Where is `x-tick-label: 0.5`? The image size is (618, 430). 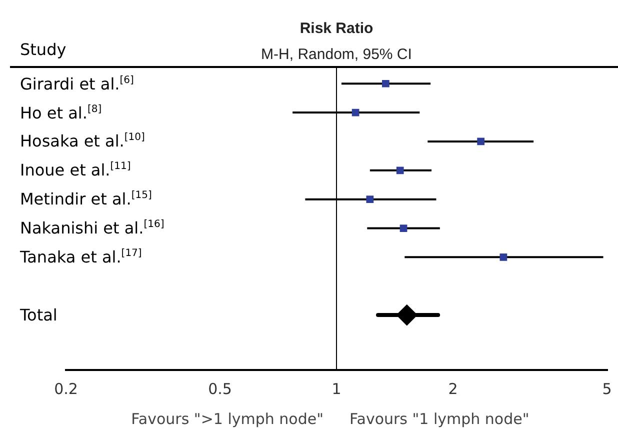 x-tick-label: 0.5 is located at coordinates (220, 389).